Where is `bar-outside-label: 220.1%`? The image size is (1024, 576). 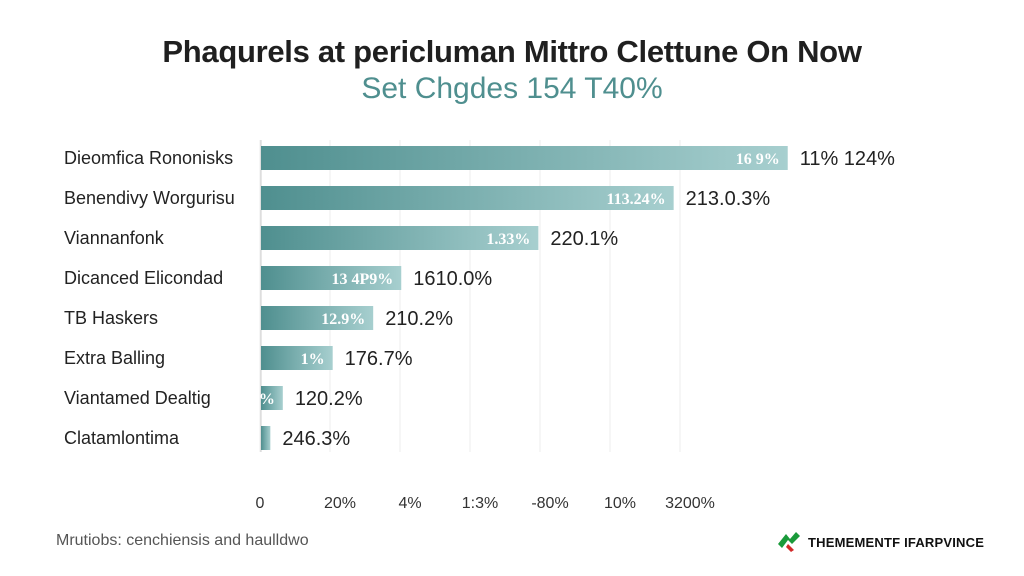
bar-outside-label: 220.1% is located at coordinates (584, 239).